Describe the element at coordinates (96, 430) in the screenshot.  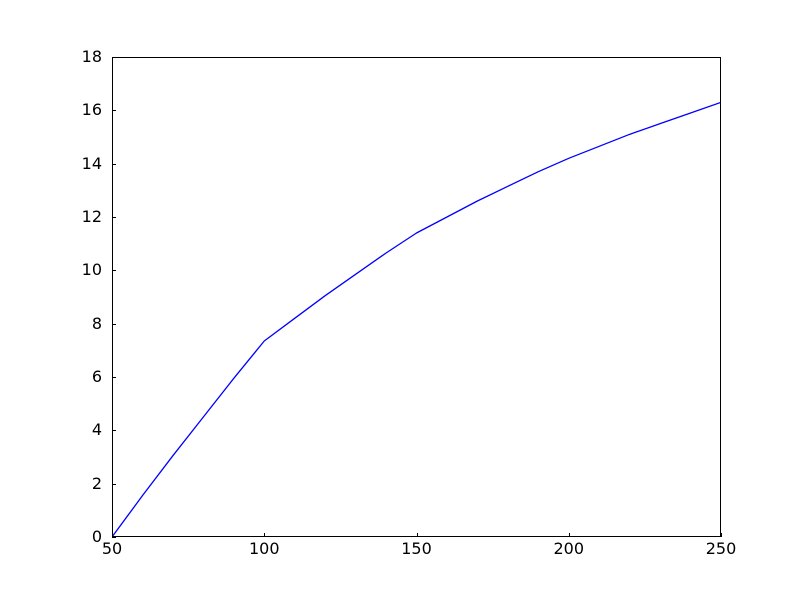
I see `y-tick-label: 4` at that location.